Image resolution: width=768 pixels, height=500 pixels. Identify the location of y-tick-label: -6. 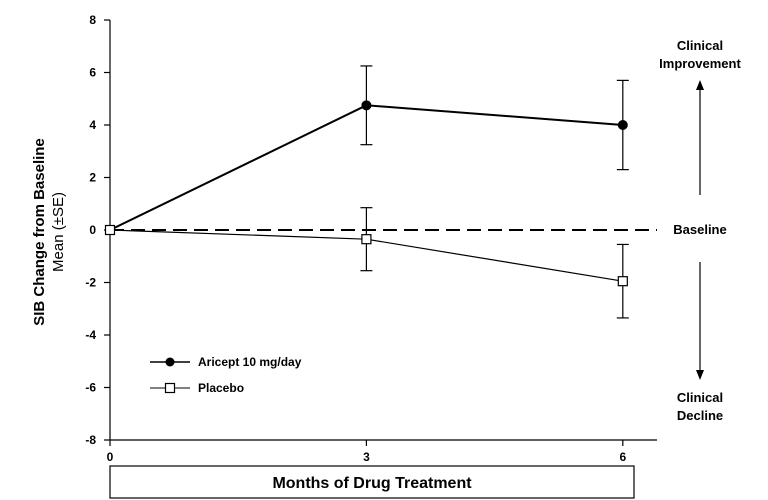
(90, 388).